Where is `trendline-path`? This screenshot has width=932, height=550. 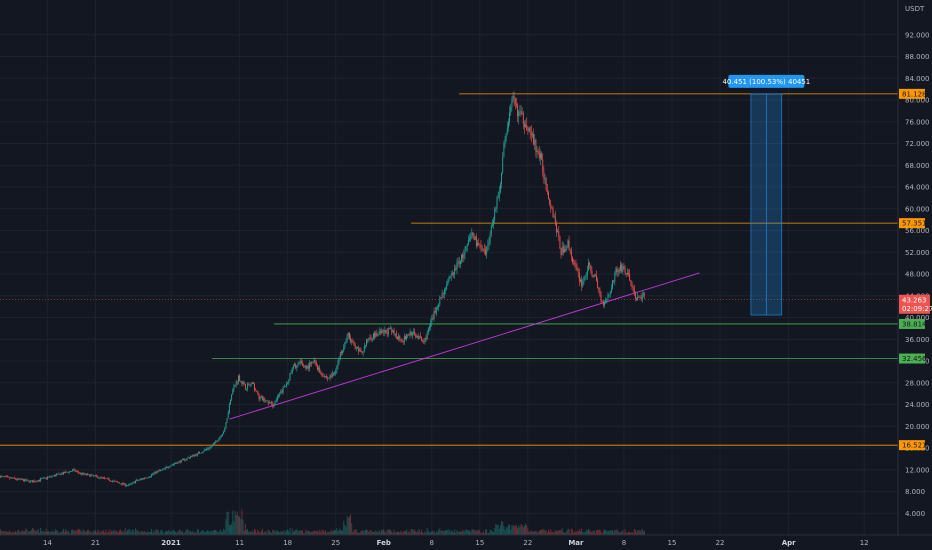
trendline-path is located at coordinates (464, 346).